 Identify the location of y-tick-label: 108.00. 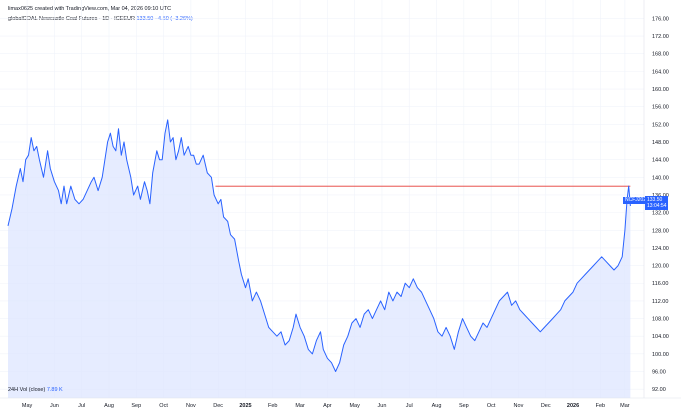
(660, 320).